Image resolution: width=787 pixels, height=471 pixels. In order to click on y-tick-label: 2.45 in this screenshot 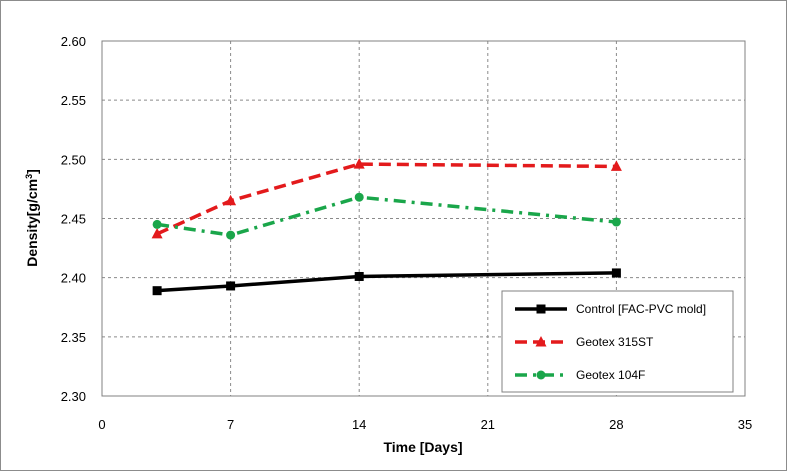, I will do `click(73, 219)`.